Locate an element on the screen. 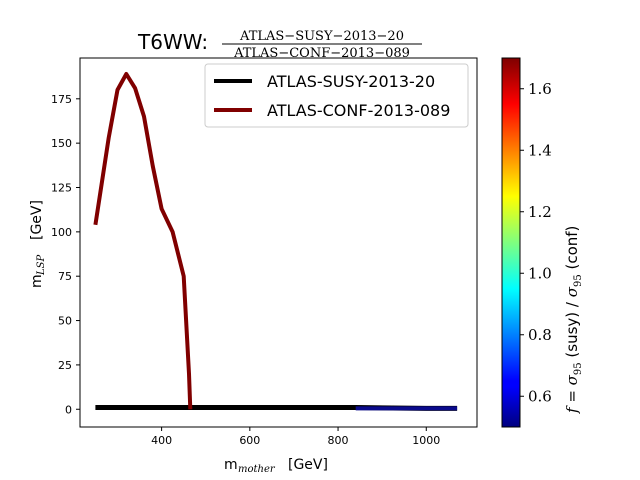 The height and width of the screenshot is (480, 640). legend: ATLAS-SUSY-2013-20 ATLAS-CONF-2013-089 is located at coordinates (336, 95).